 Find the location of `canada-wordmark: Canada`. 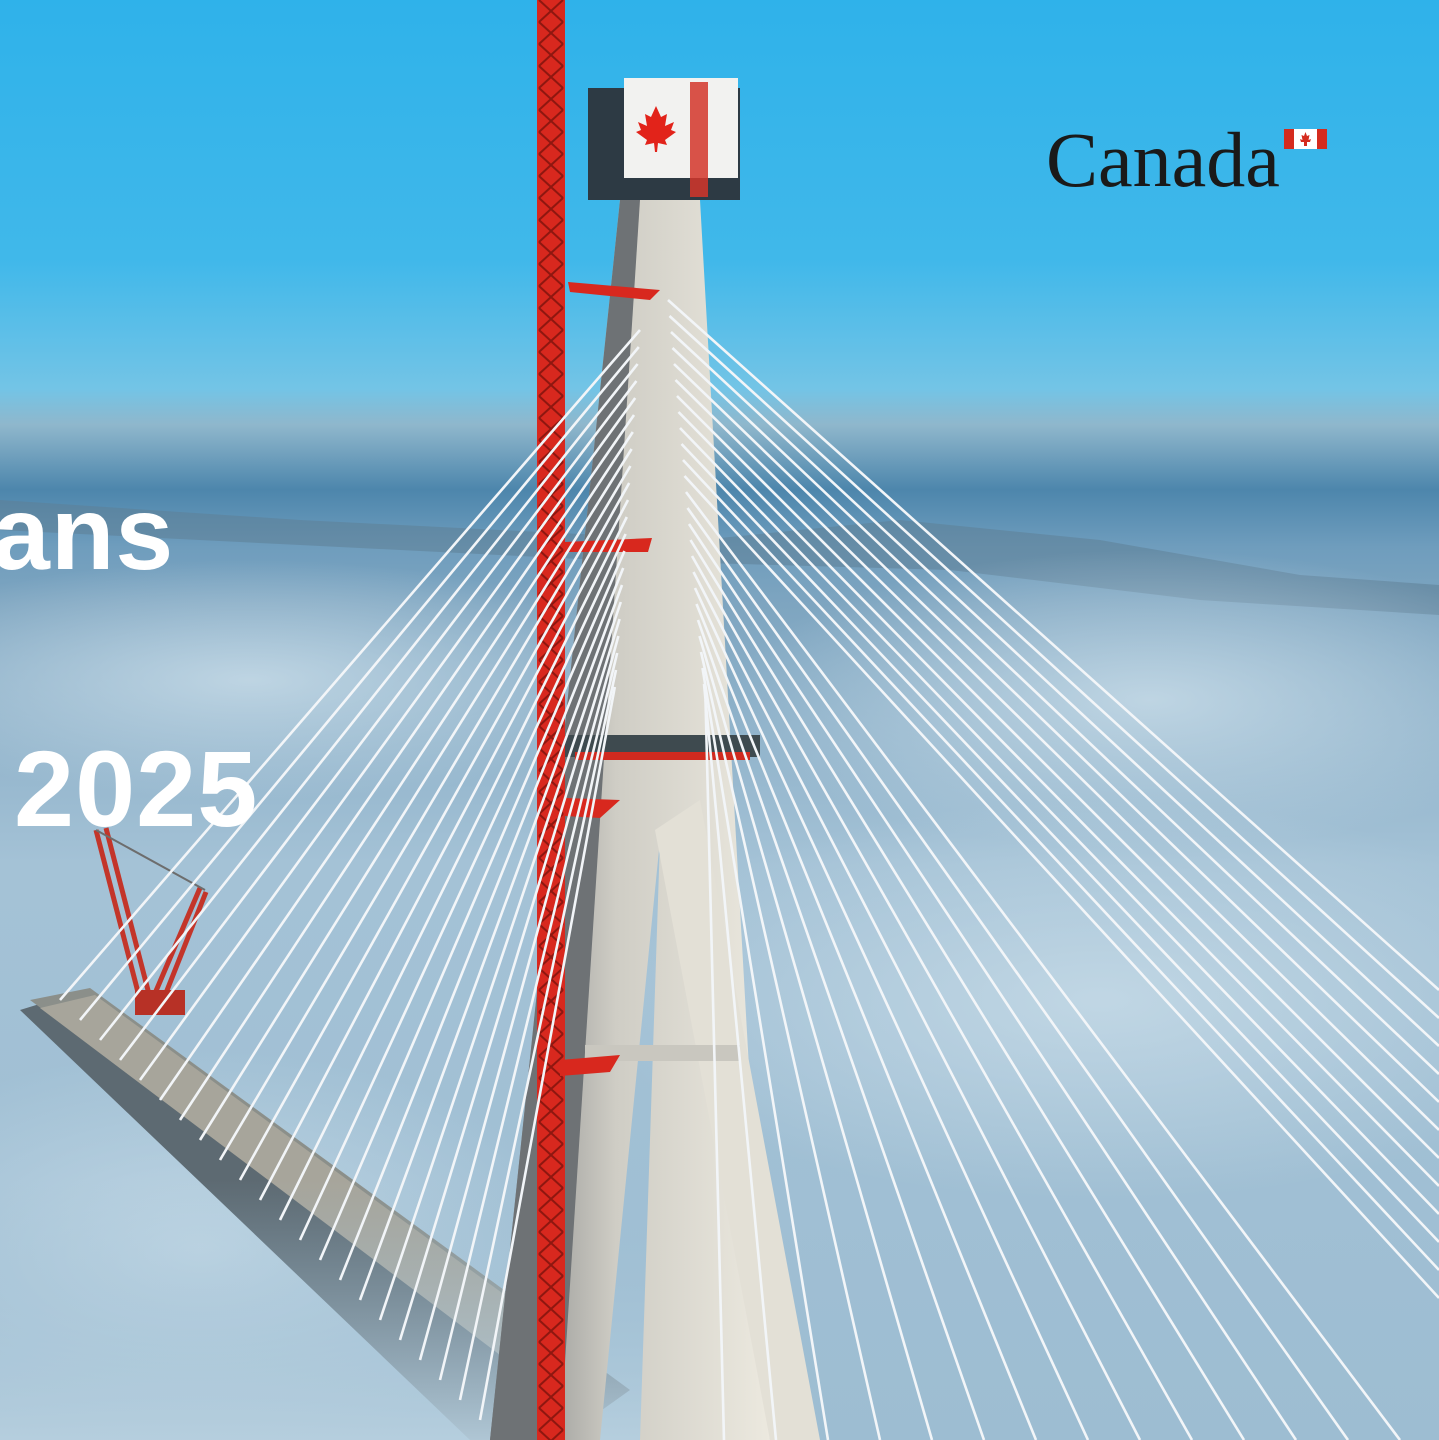

canada-wordmark: Canada is located at coordinates (1191, 160).